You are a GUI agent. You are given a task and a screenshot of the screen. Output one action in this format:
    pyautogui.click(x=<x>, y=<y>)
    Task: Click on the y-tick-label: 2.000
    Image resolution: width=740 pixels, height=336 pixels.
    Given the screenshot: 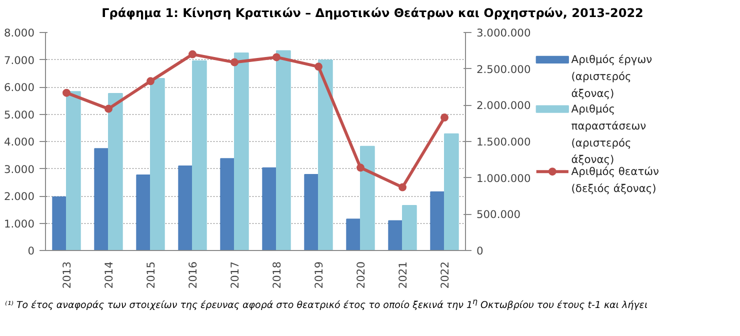 What is the action you would take?
    pyautogui.click(x=19, y=197)
    